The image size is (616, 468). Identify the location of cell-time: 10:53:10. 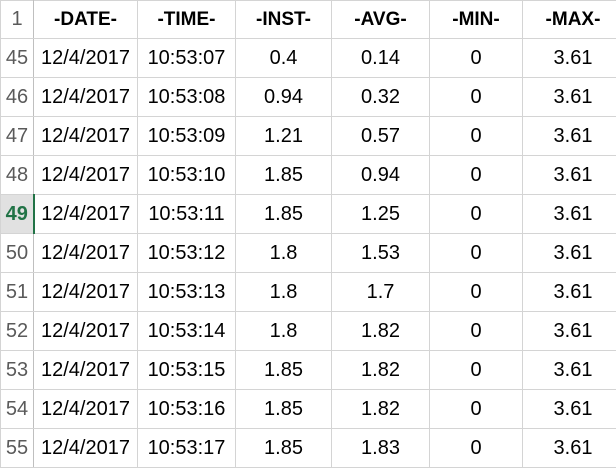
(187, 175).